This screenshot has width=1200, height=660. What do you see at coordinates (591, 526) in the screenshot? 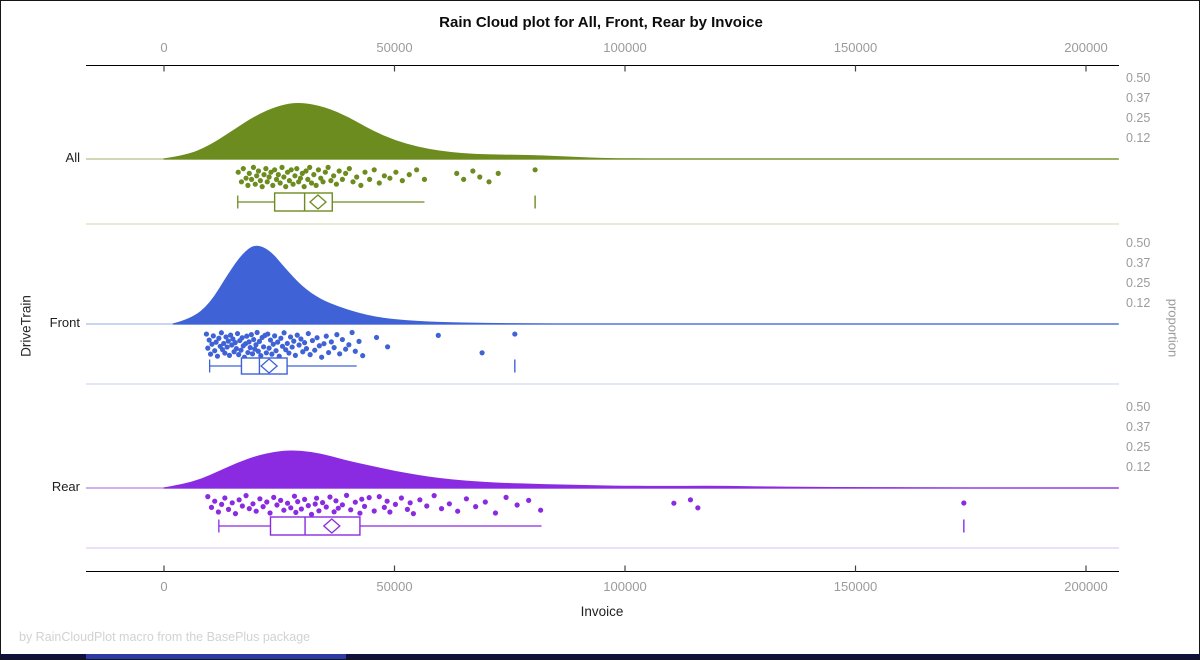
I see `boxplot-rear` at bounding box center [591, 526].